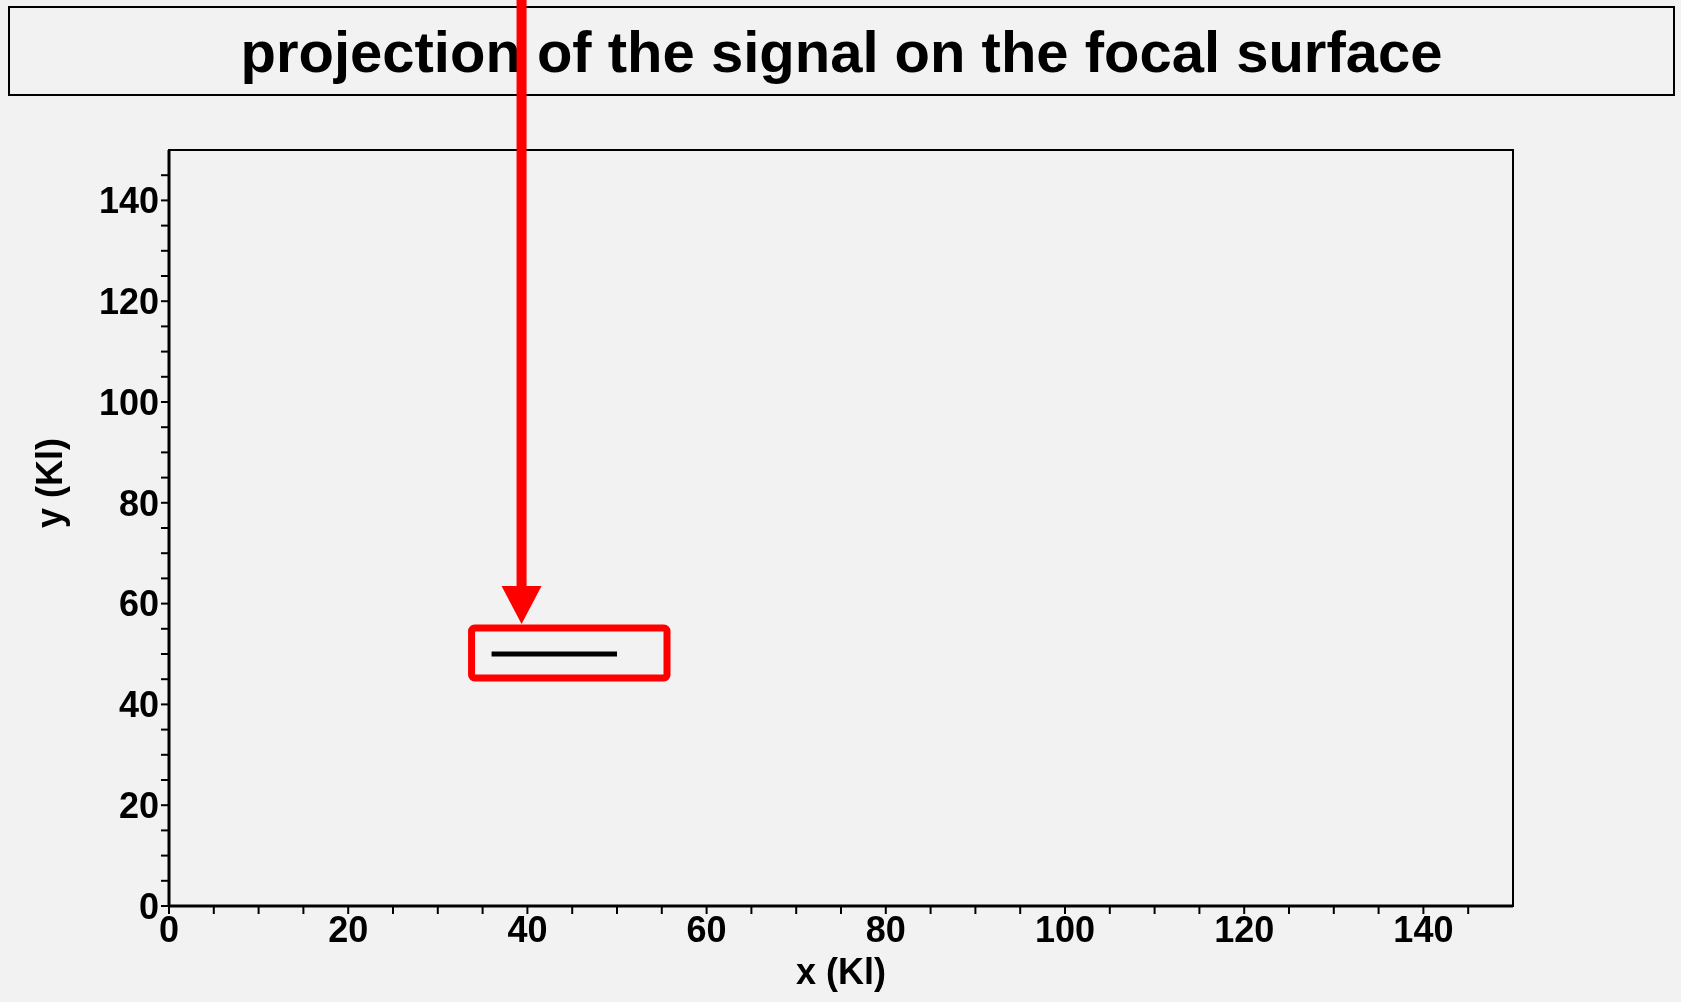 Image resolution: width=1681 pixels, height=1002 pixels. I want to click on y-tick-label: 80, so click(138, 503).